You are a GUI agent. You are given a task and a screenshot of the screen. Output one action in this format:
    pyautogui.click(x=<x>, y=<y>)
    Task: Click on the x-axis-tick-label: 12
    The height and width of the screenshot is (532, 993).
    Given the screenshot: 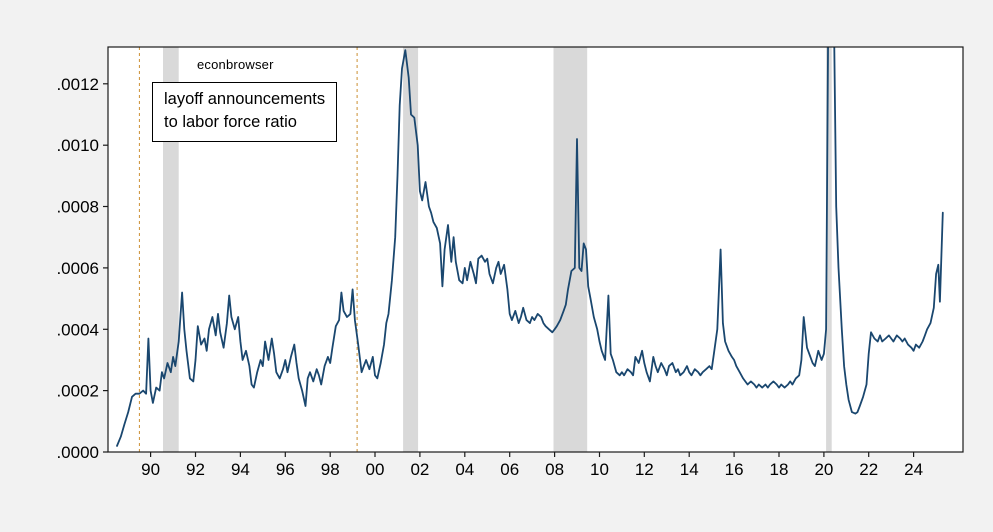 What is the action you would take?
    pyautogui.click(x=644, y=469)
    